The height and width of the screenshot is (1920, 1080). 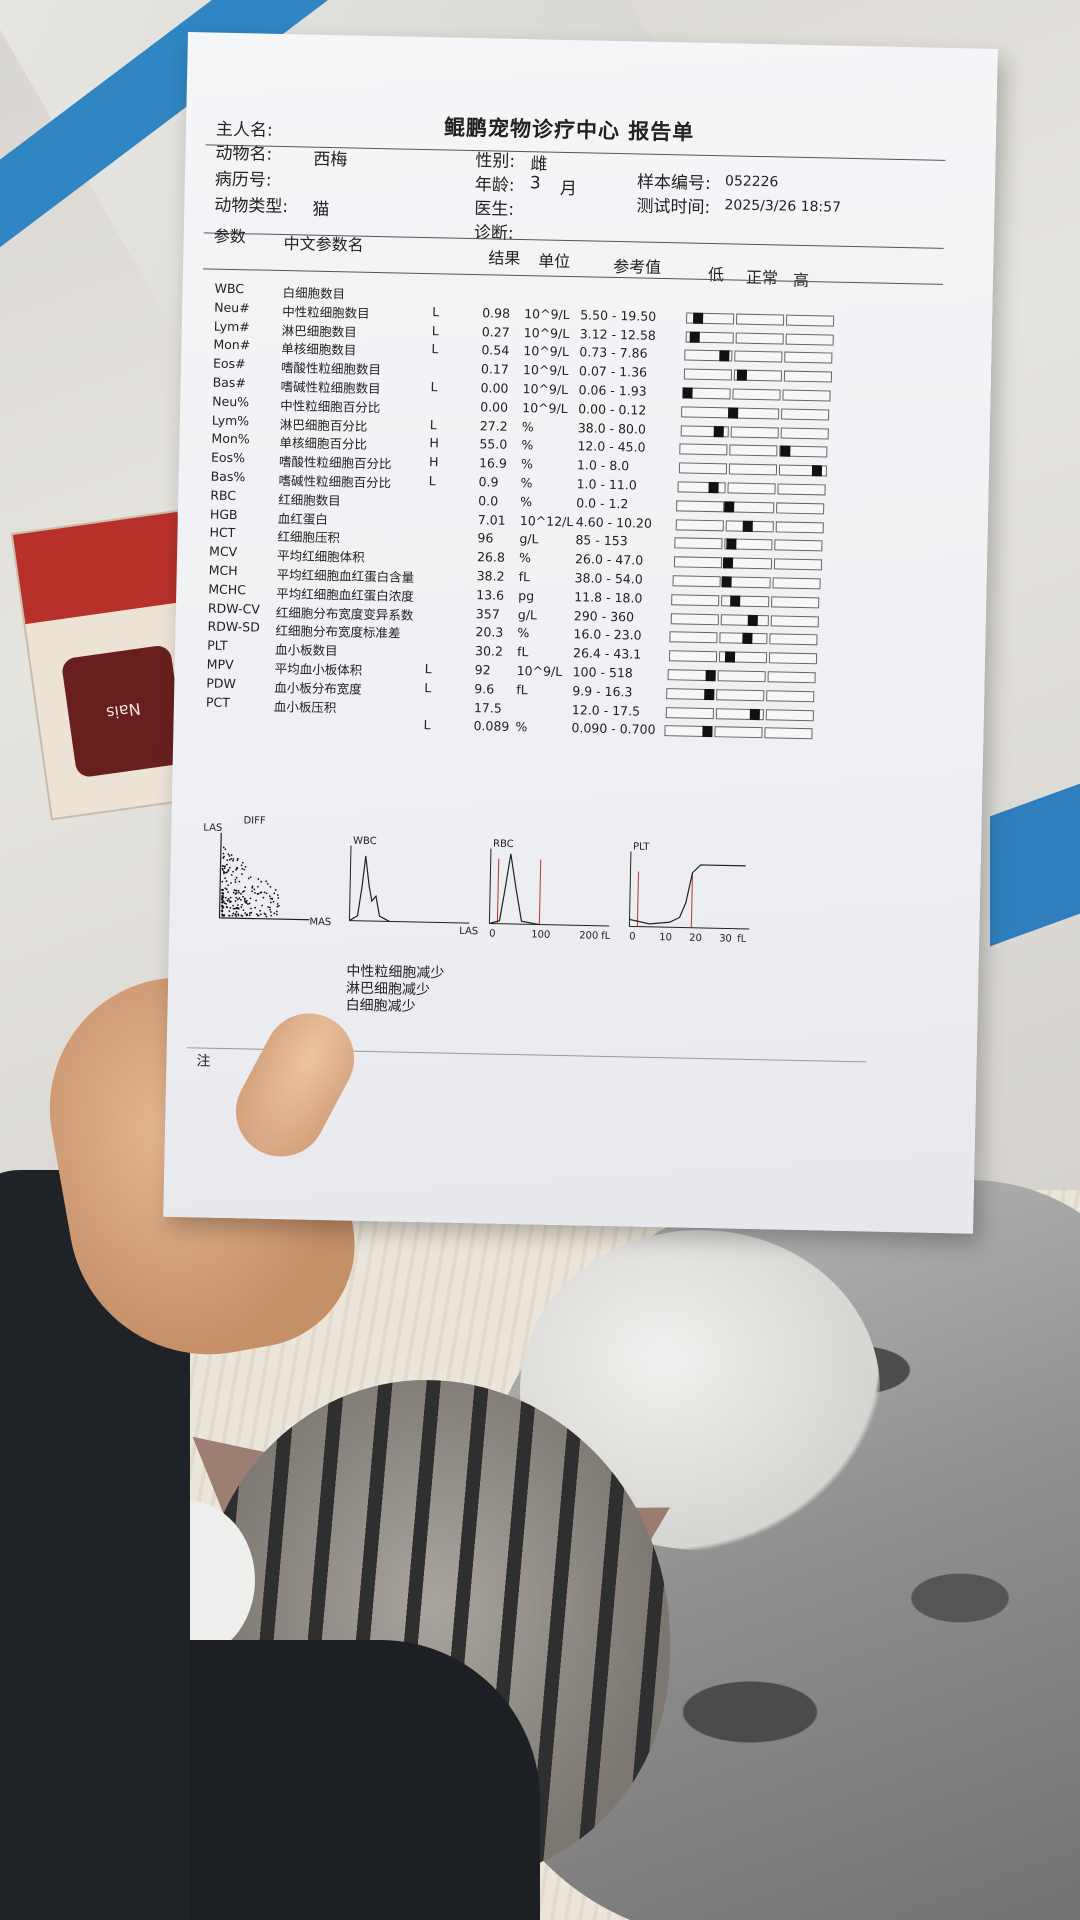 What do you see at coordinates (487, 613) in the screenshot?
I see `result-value: 357` at bounding box center [487, 613].